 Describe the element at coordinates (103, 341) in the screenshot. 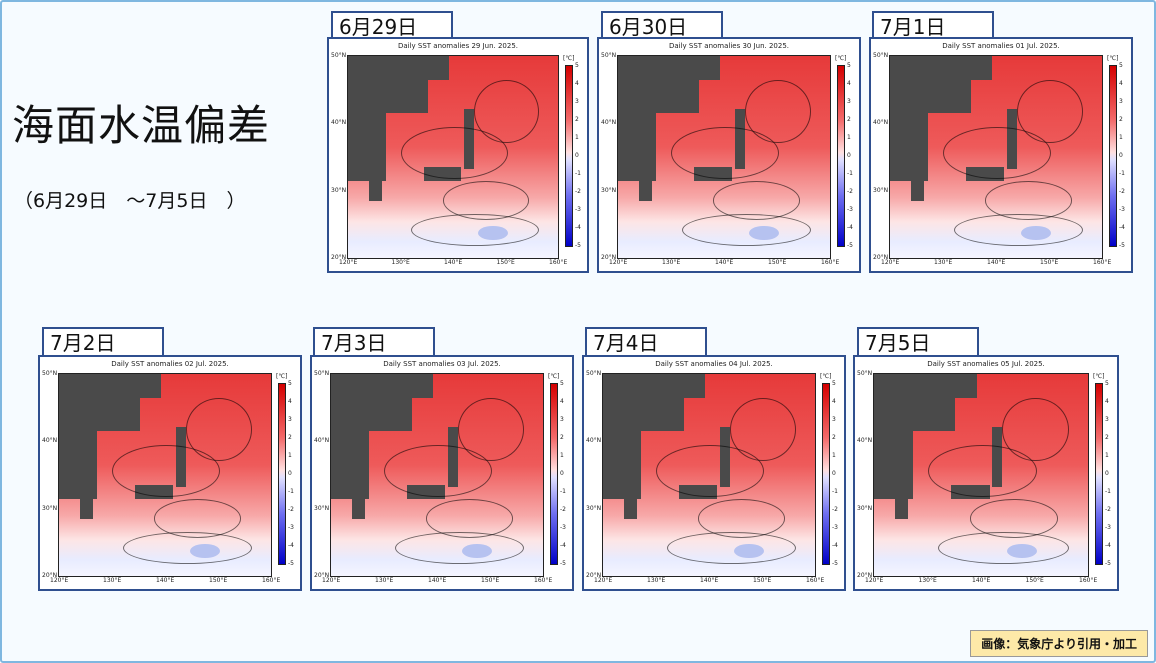

I see `date-tab: 7月2日` at that location.